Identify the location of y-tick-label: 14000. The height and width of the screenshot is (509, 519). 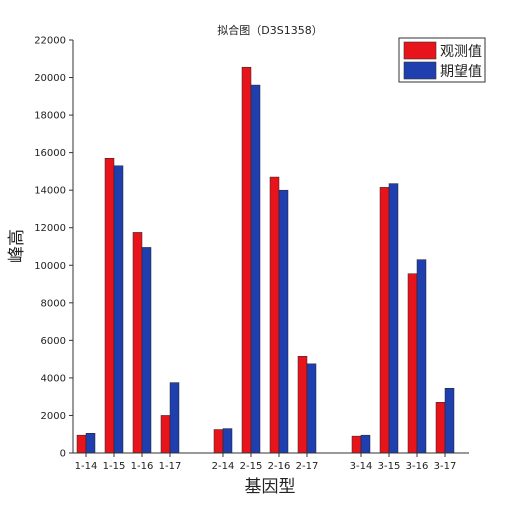
(50, 191).